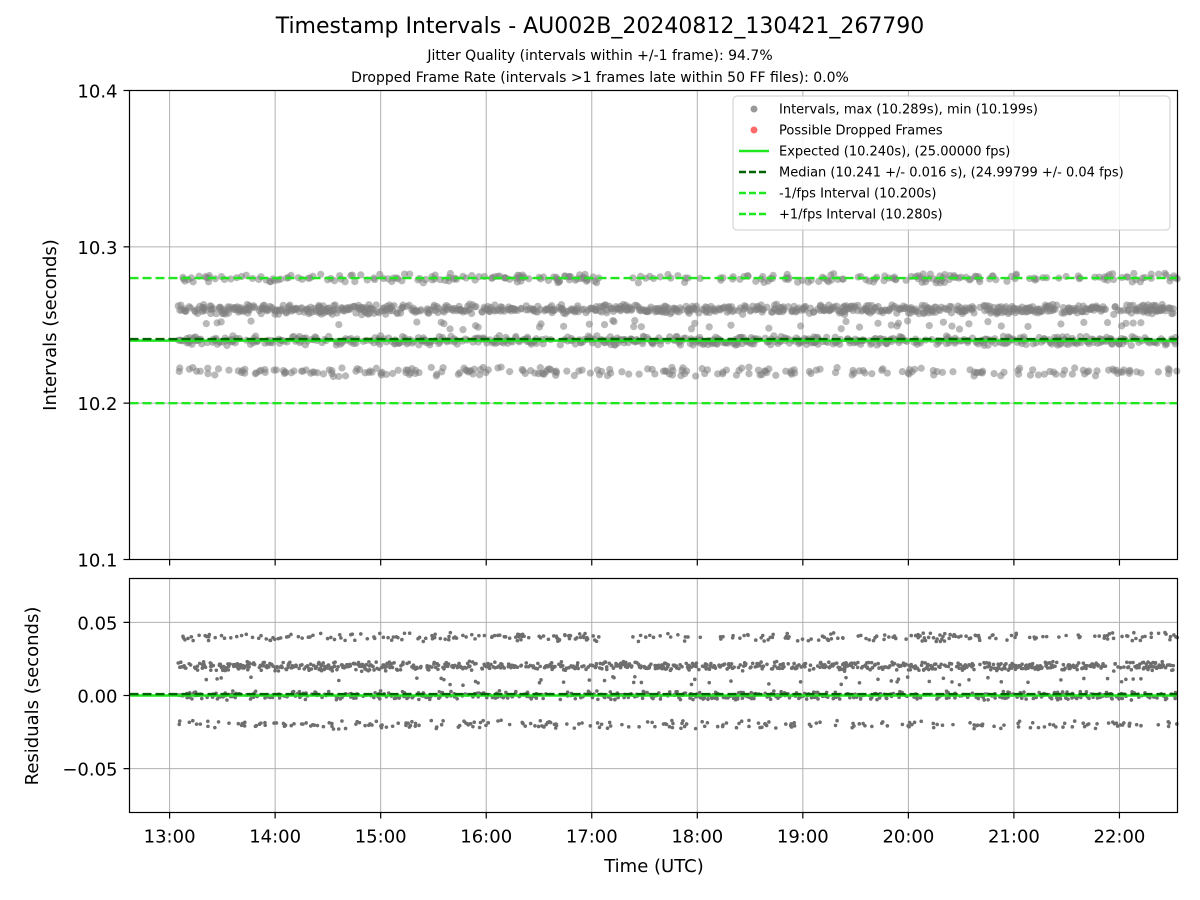 This screenshot has height=900, width=1200. I want to click on x-tick-label: 15:00, so click(381, 837).